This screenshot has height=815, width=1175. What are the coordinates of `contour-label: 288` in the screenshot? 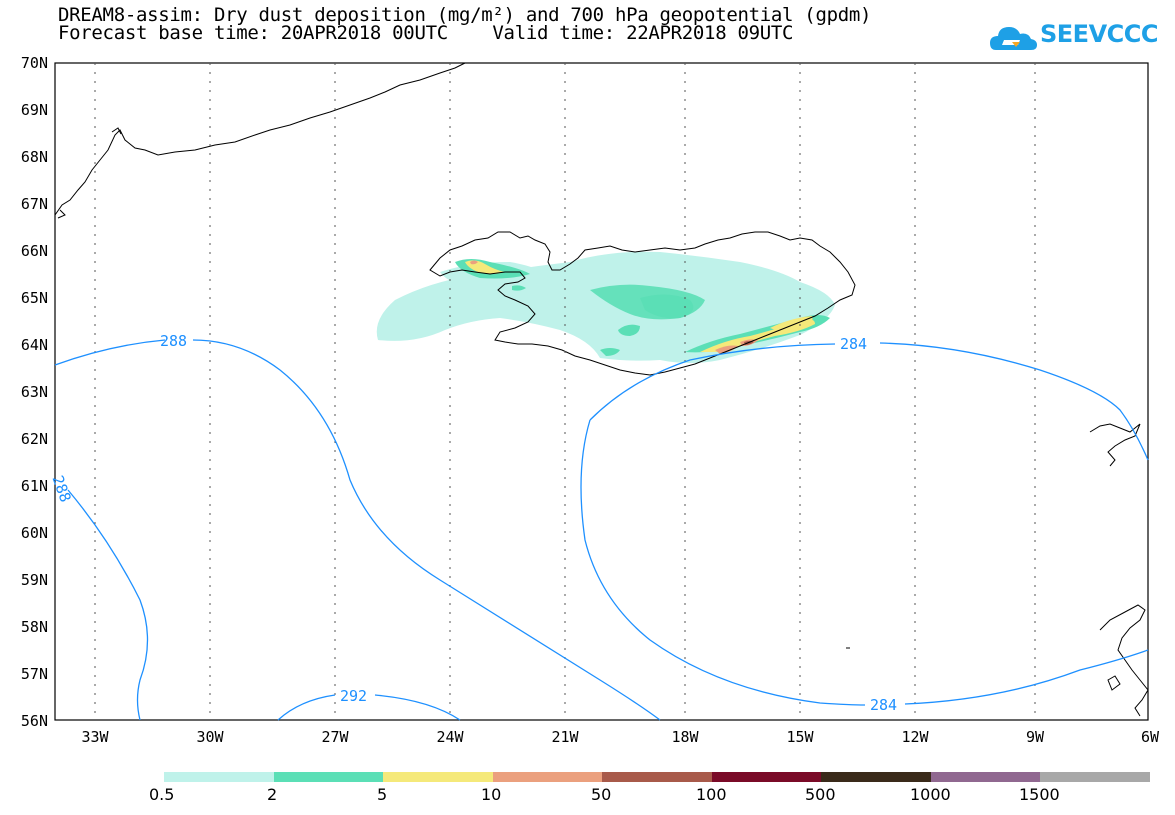 It's located at (173, 341).